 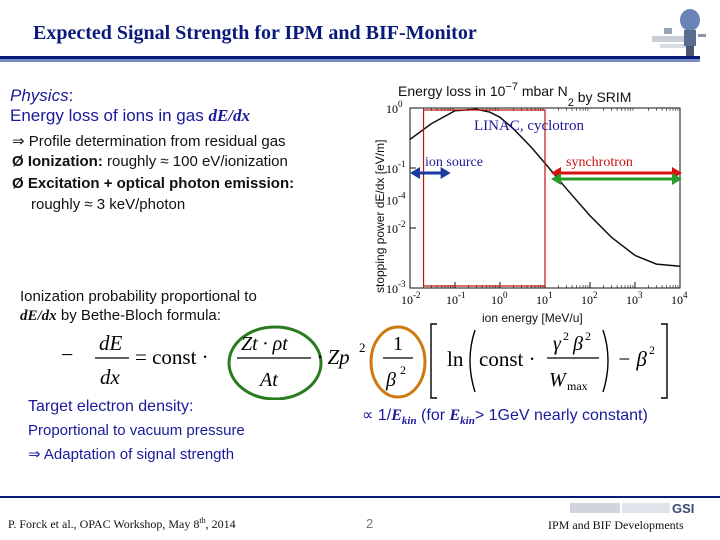 I want to click on proportional-suffix: > 1GeV nearly constant), so click(x=561, y=415).